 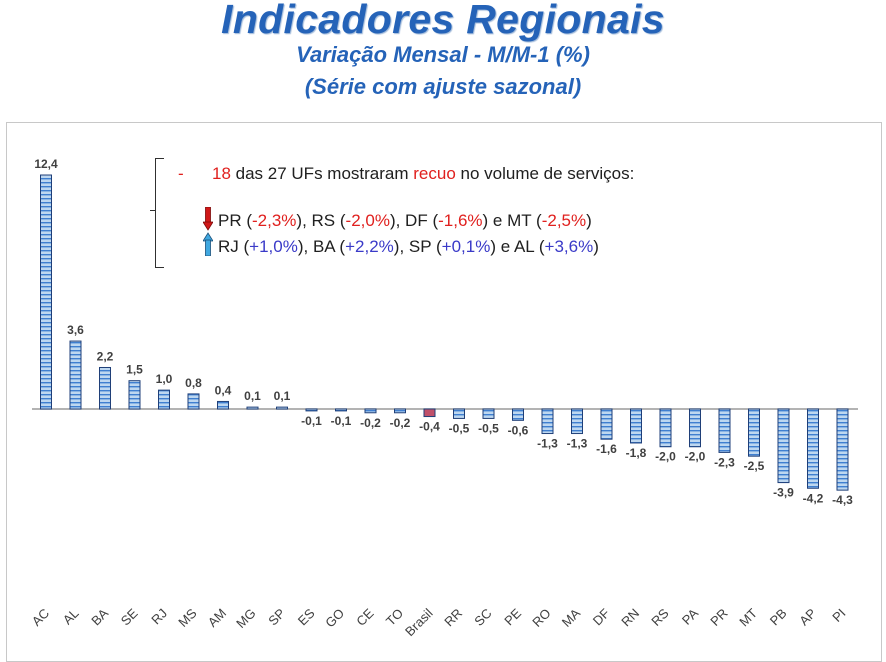 I want to click on category-label-go: GO, so click(x=334, y=618).